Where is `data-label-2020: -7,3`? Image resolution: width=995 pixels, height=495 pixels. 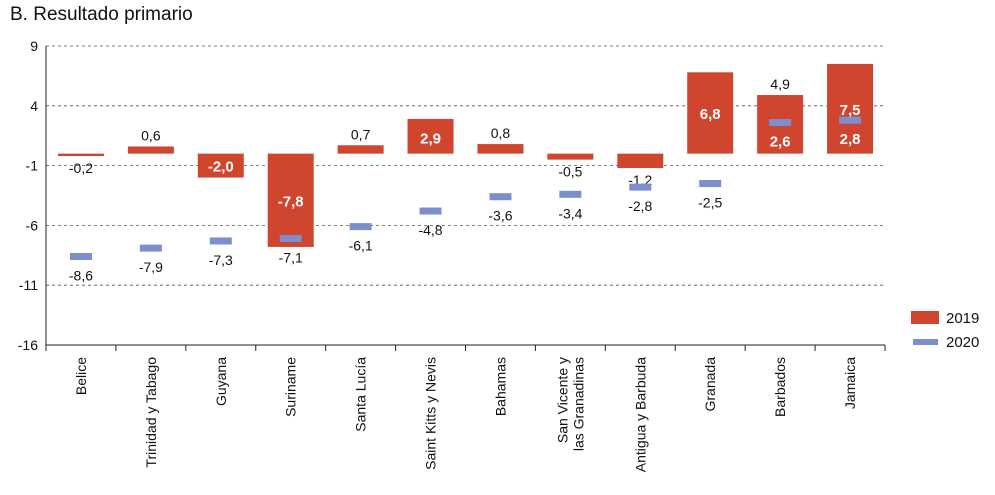 data-label-2020: -7,3 is located at coordinates (221, 260).